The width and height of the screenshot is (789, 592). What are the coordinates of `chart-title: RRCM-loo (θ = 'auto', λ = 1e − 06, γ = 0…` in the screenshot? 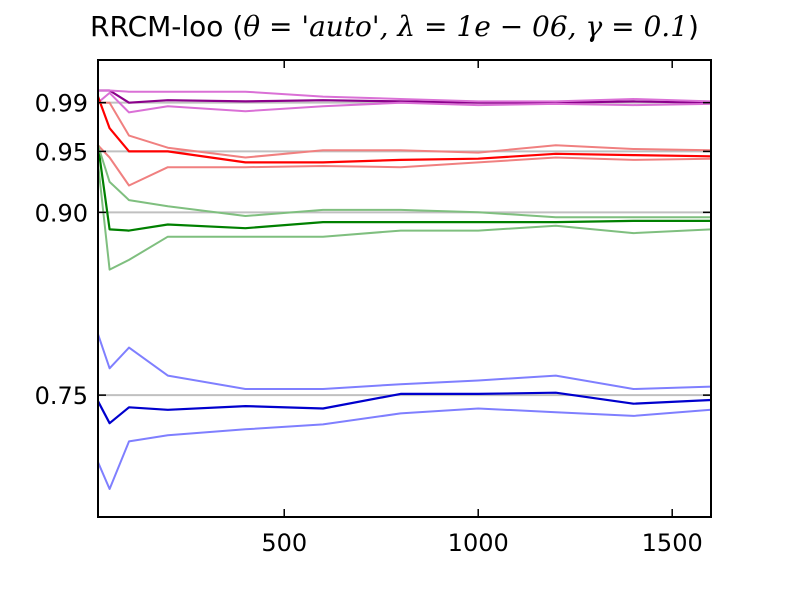 It's located at (394, 30).